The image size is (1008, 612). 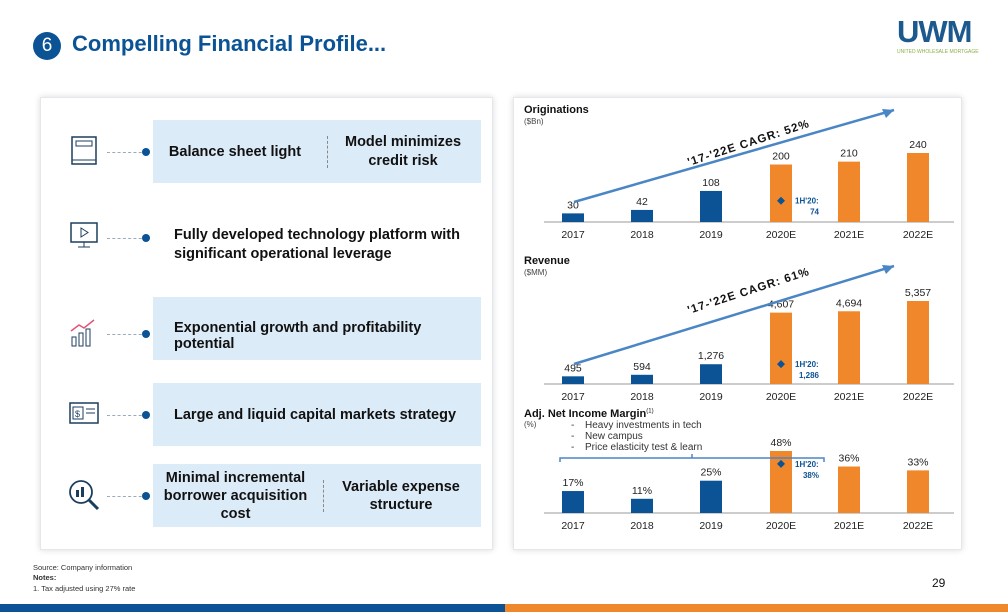 I want to click on uwm-logo: UWM UNITED WHOLESALE MORTGAGE, so click(x=939, y=34).